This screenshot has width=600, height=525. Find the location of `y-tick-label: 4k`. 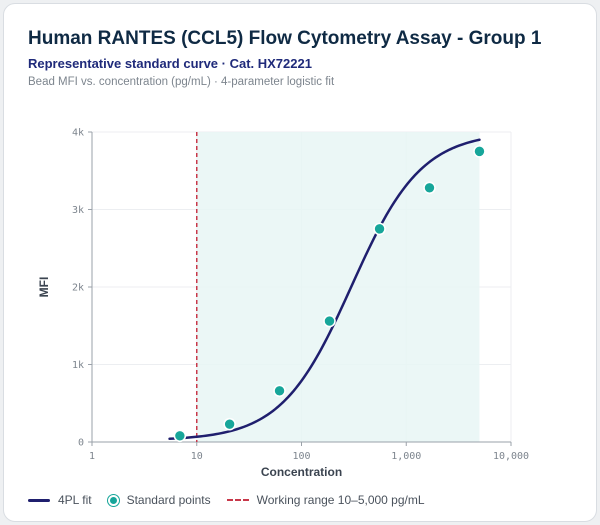

y-tick-label: 4k is located at coordinates (78, 133).